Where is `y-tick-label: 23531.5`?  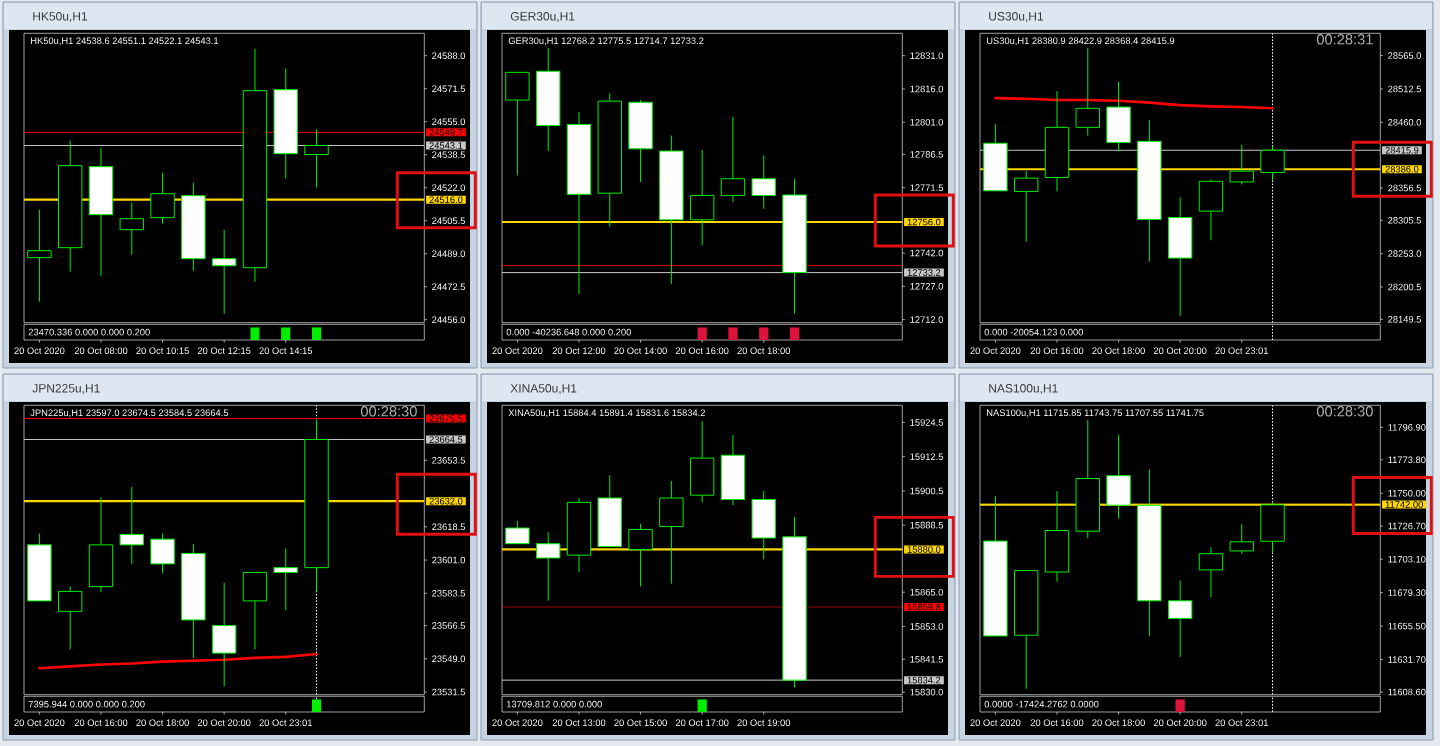 y-tick-label: 23531.5 is located at coordinates (449, 692).